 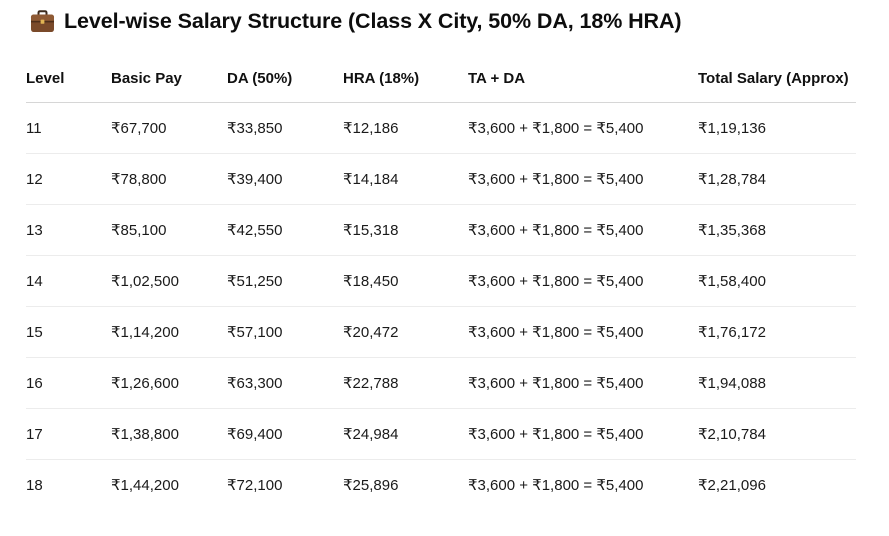 I want to click on cell-level: 11, so click(x=68, y=128).